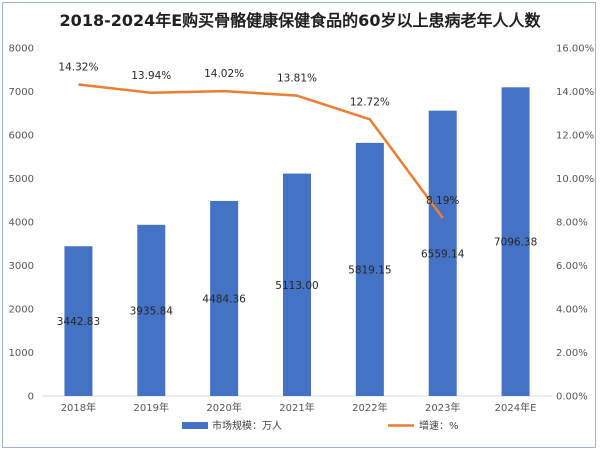 Image resolution: width=600 pixels, height=452 pixels. Describe the element at coordinates (195, 425) in the screenshot. I see `legend-bar-swatch` at that location.